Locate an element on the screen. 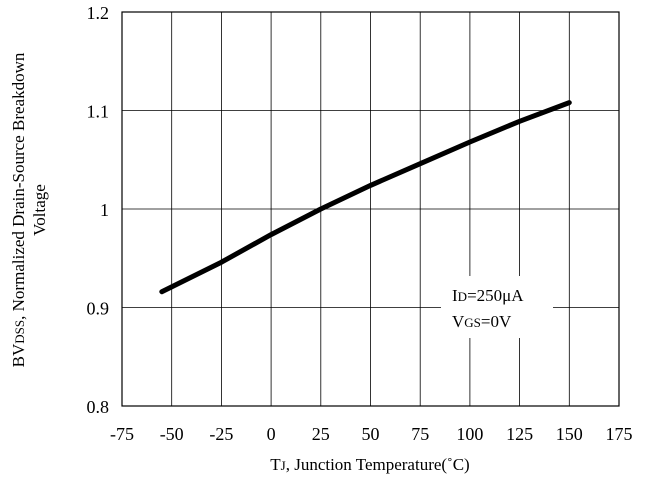  x-tick-label: -50 is located at coordinates (172, 434).